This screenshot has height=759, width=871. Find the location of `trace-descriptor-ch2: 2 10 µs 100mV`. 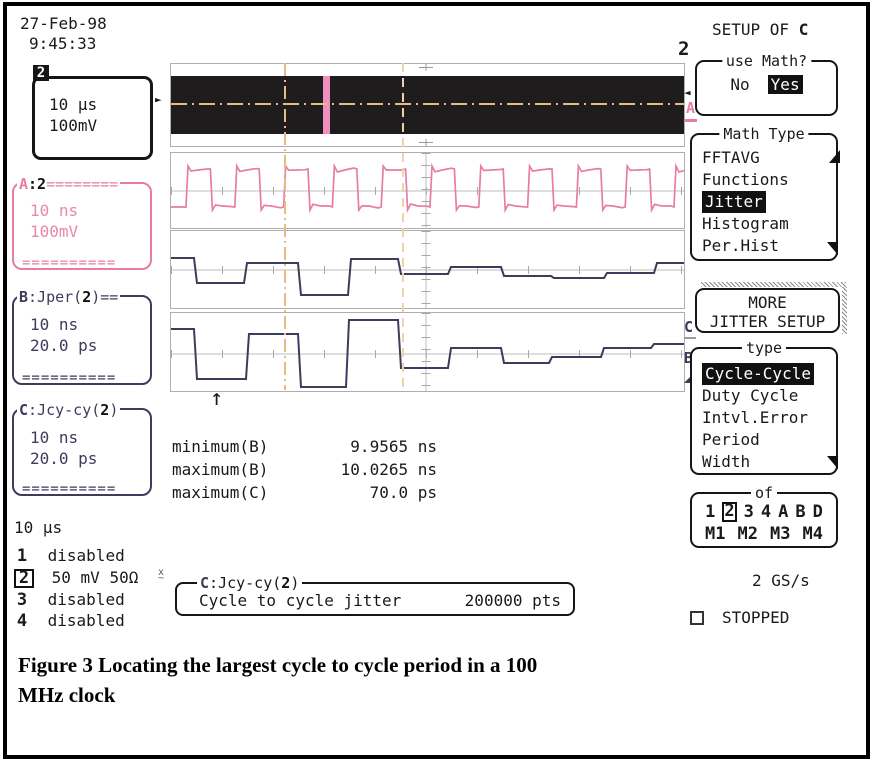

trace-descriptor-ch2: 2 10 µs 100mV is located at coordinates (92, 112).